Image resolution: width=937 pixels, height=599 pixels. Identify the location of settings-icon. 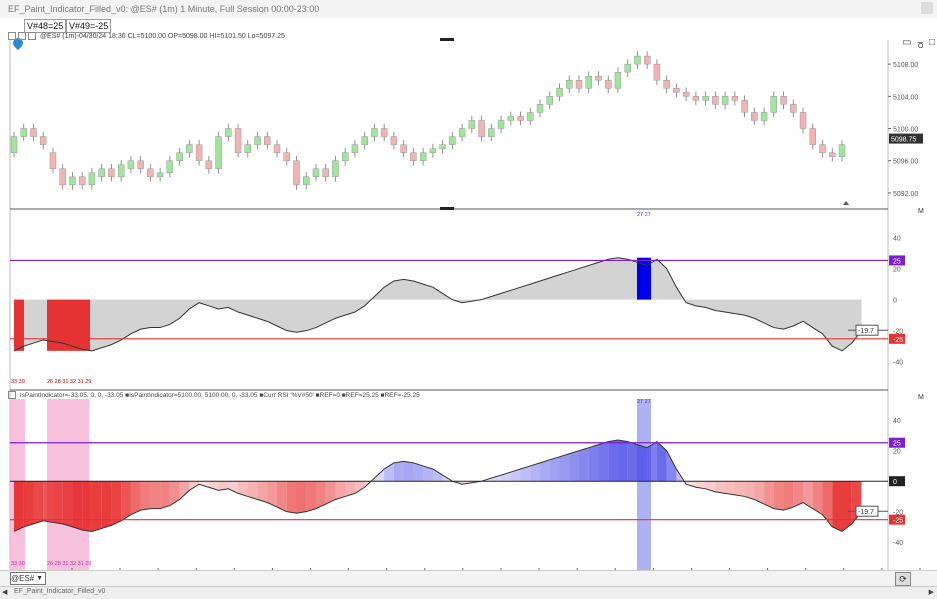
(22, 36).